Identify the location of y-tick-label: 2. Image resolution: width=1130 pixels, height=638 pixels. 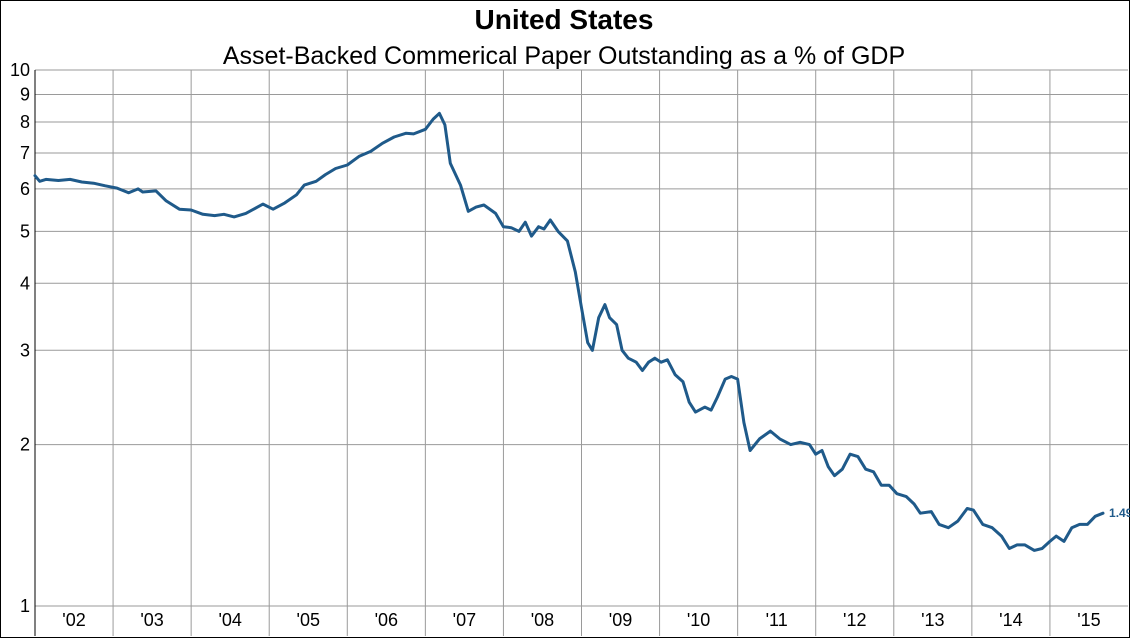
(25, 445).